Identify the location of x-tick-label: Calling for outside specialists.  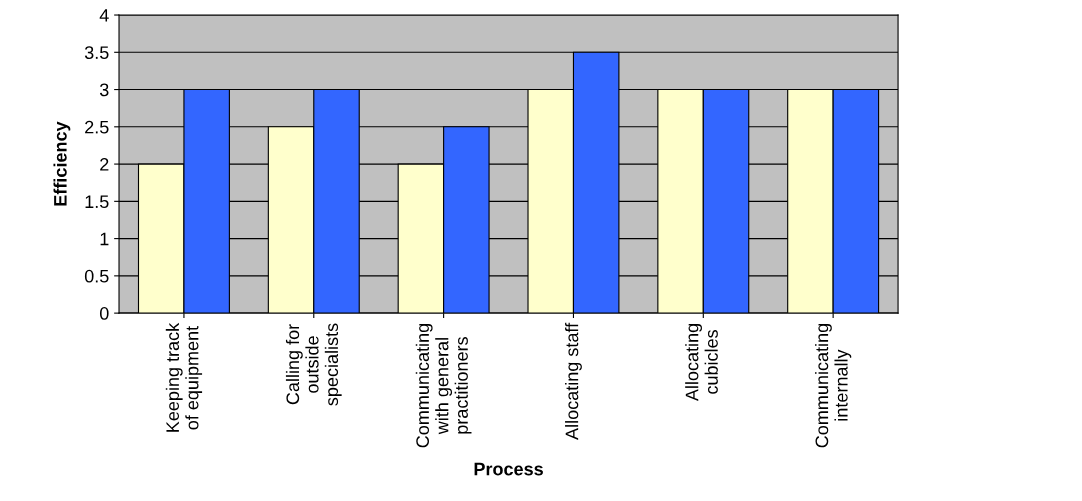
(313, 364).